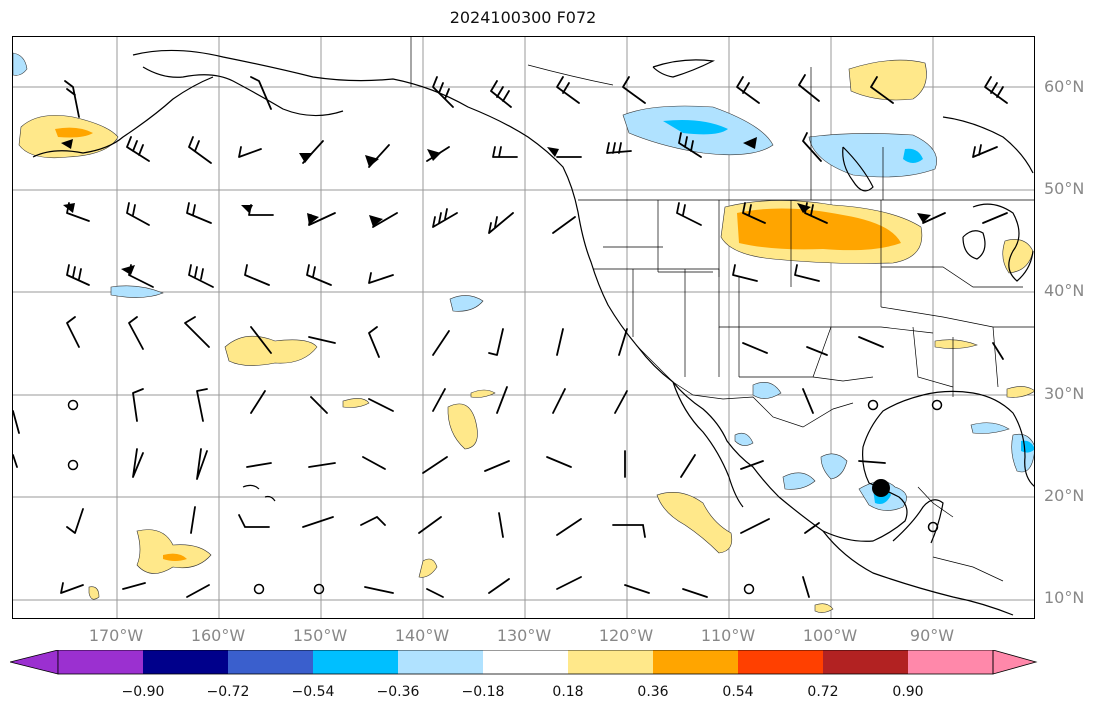 Image resolution: width=1105 pixels, height=712 pixels. I want to click on colorbar-tick: 0.72, so click(823, 692).